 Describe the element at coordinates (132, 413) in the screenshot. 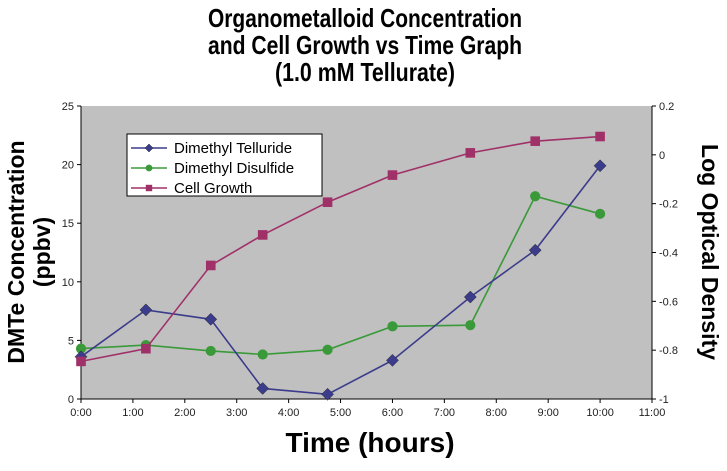

I see `x-tick-label: 1:00` at that location.